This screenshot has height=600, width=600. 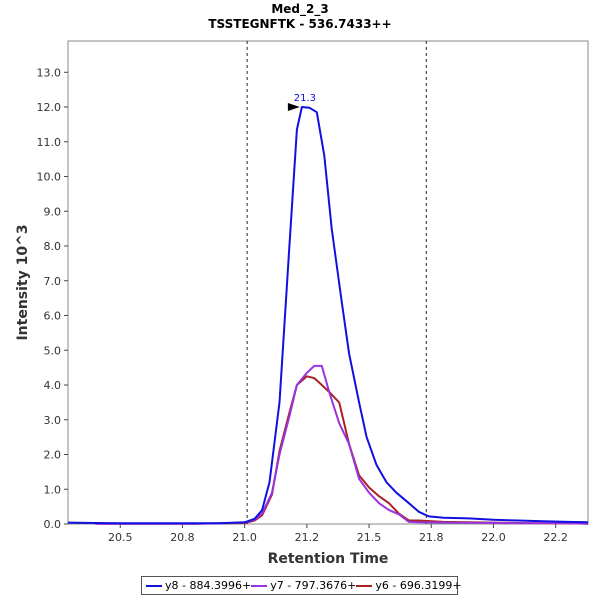 I want to click on legend-item-y6: y6 - 696.3199+, so click(x=409, y=585).